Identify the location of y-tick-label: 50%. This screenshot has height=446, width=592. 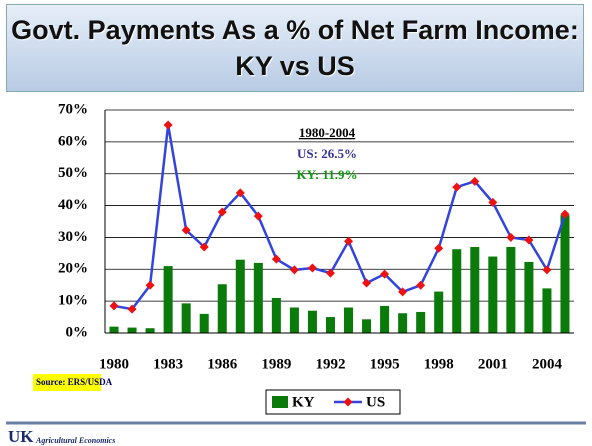
(73, 173).